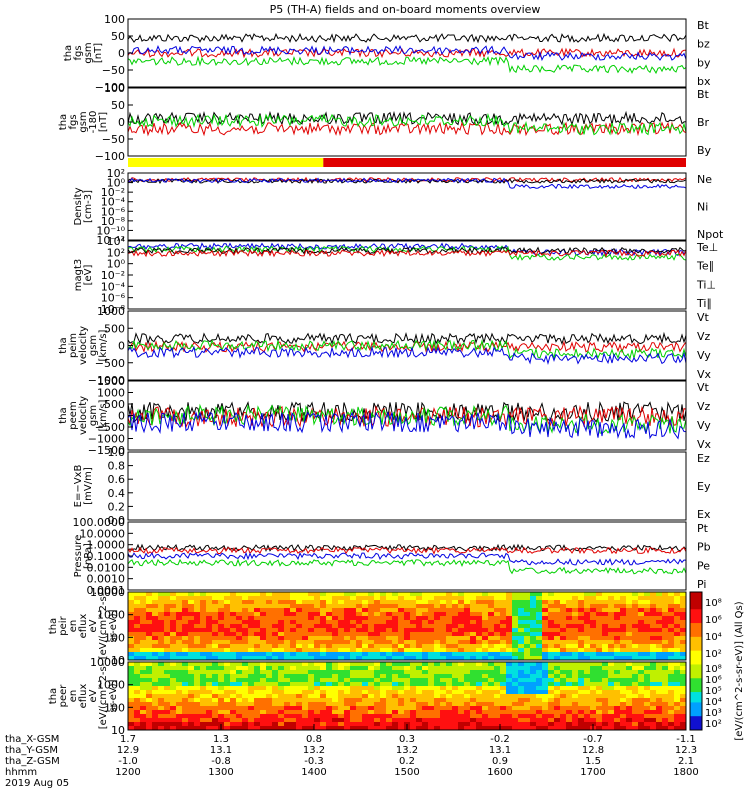  Describe the element at coordinates (739, 670) in the screenshot. I see `colorbar-label: [eV/(cm^2-s-sr-eV)] (All Qs)` at that location.